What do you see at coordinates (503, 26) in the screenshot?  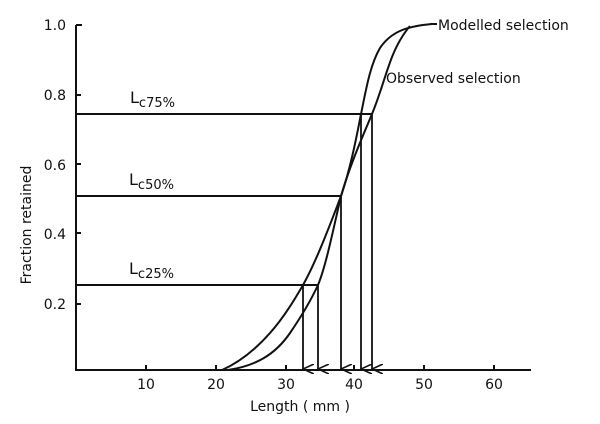 I see `modelled-selection-label: Modelled selection` at bounding box center [503, 26].